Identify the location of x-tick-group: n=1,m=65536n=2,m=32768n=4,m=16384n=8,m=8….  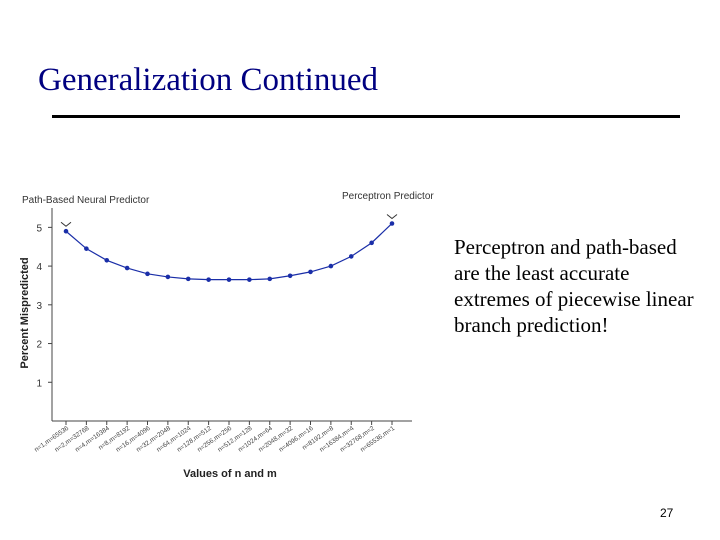
(214, 437).